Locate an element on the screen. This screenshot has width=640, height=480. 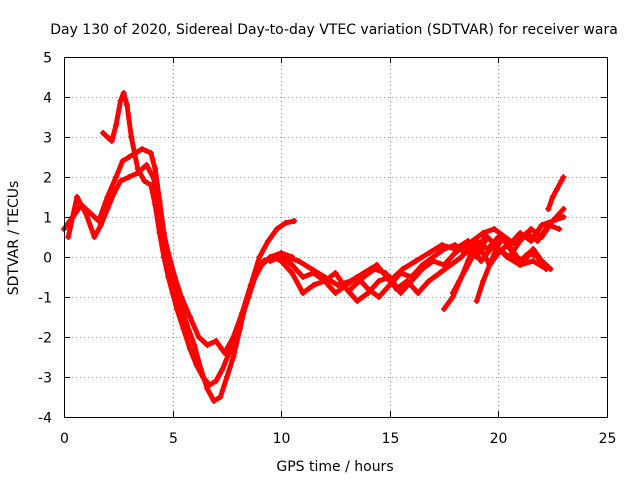
y-tick-label: 2 is located at coordinates (47, 179).